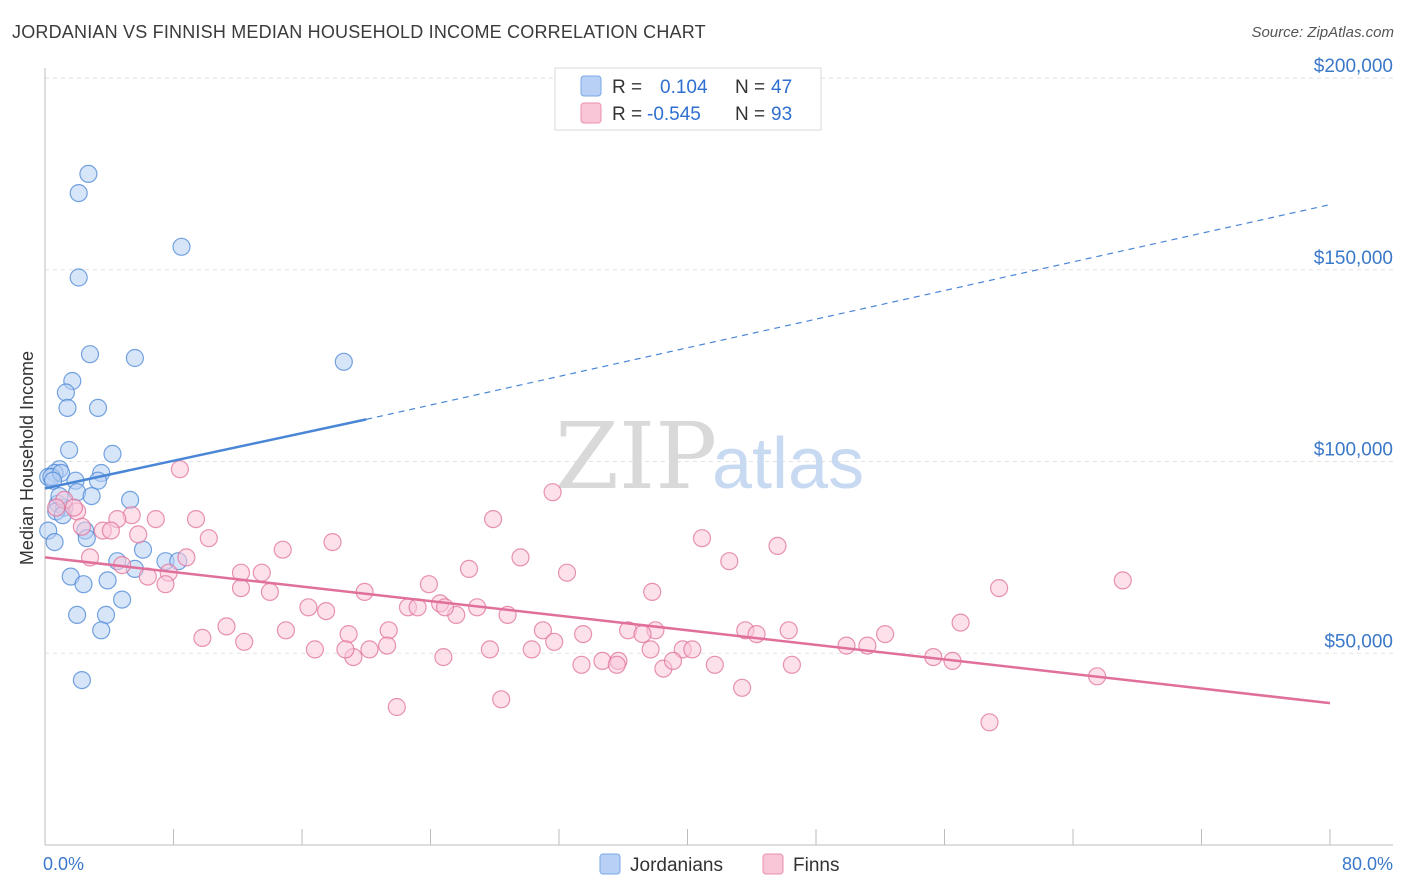 Image resolution: width=1406 pixels, height=892 pixels. Describe the element at coordinates (750, 87) in the screenshot. I see `legend-n-label-1: N =` at that location.